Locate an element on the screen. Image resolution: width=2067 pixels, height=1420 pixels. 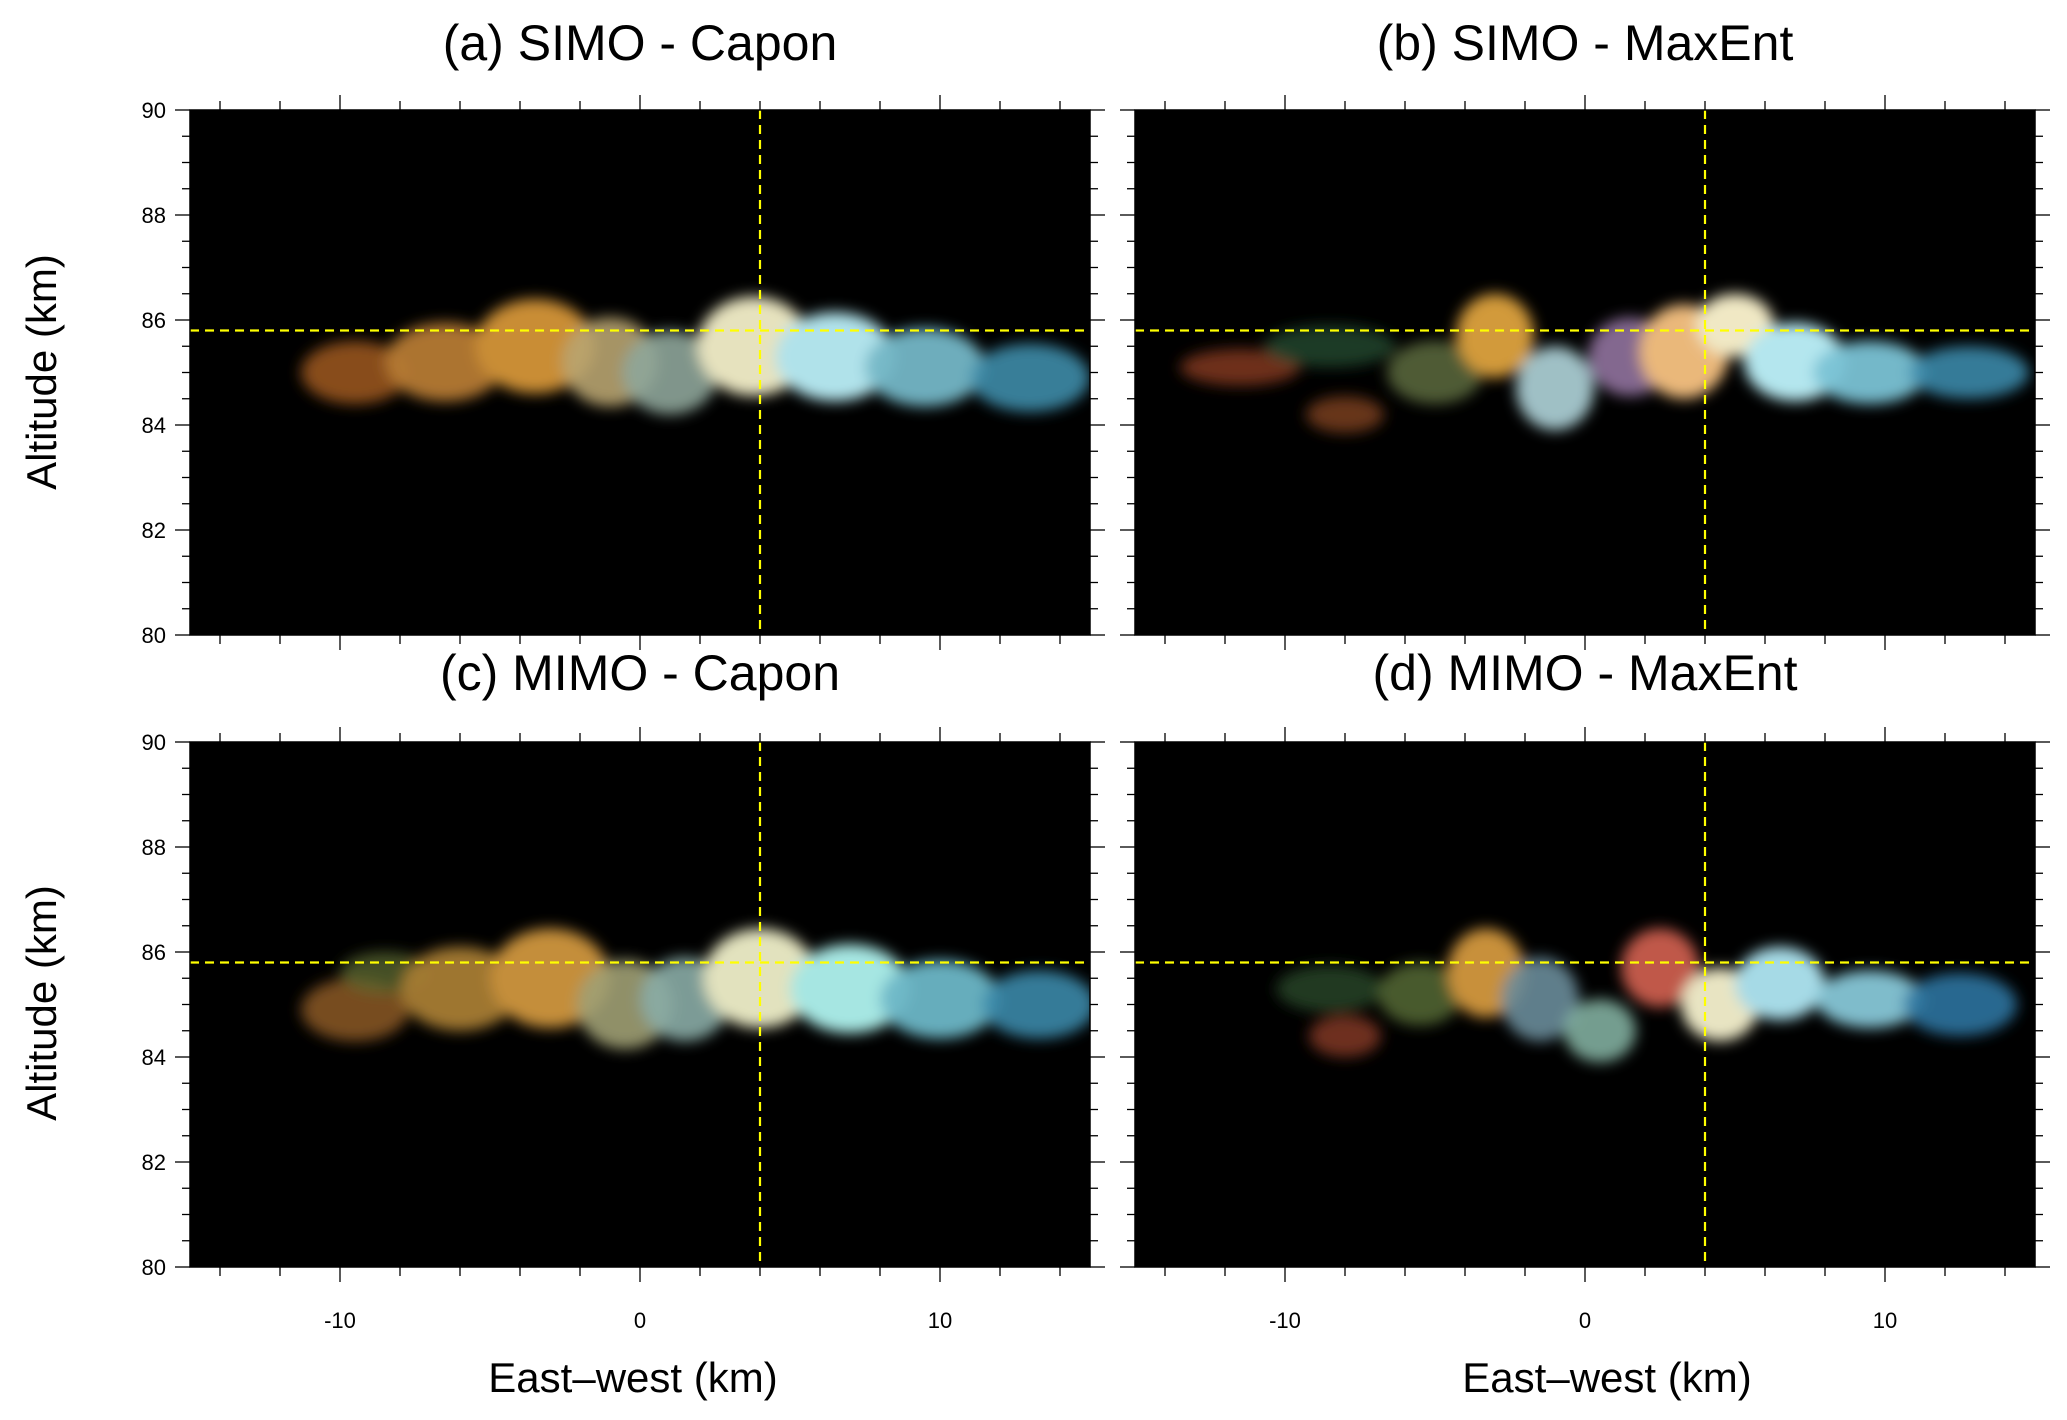
intensity-image-d is located at coordinates (1646, 995).